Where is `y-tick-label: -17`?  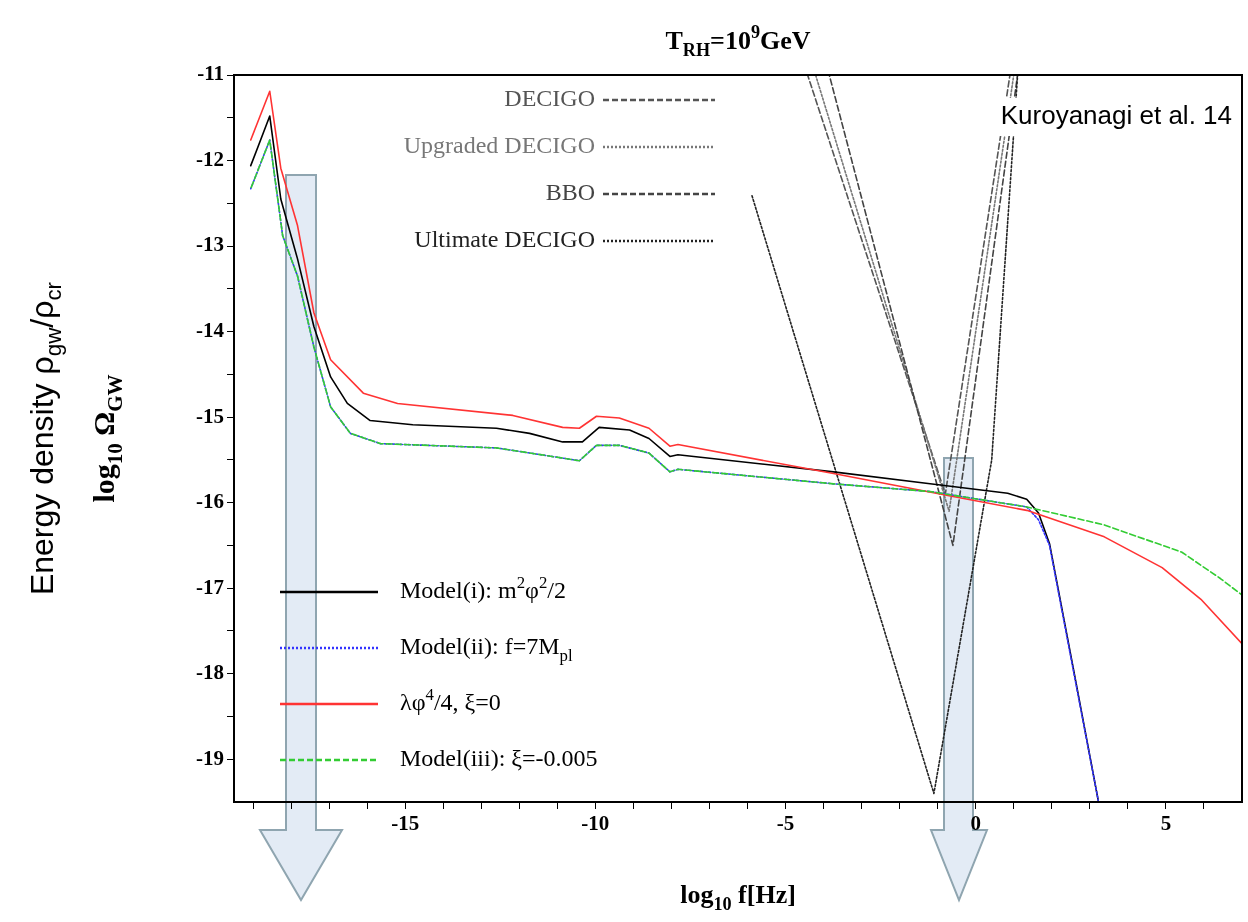 y-tick-label: -17 is located at coordinates (210, 586).